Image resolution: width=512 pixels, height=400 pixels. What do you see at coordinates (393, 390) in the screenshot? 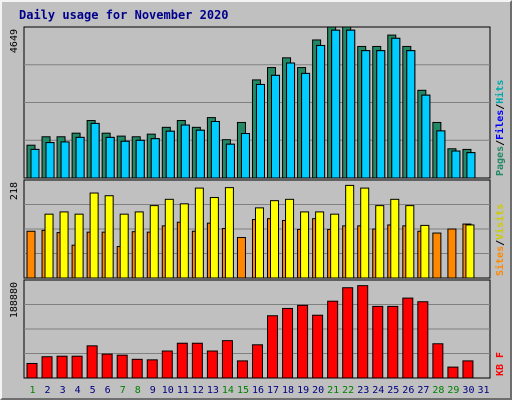
I see `day-label: 25` at bounding box center [393, 390].